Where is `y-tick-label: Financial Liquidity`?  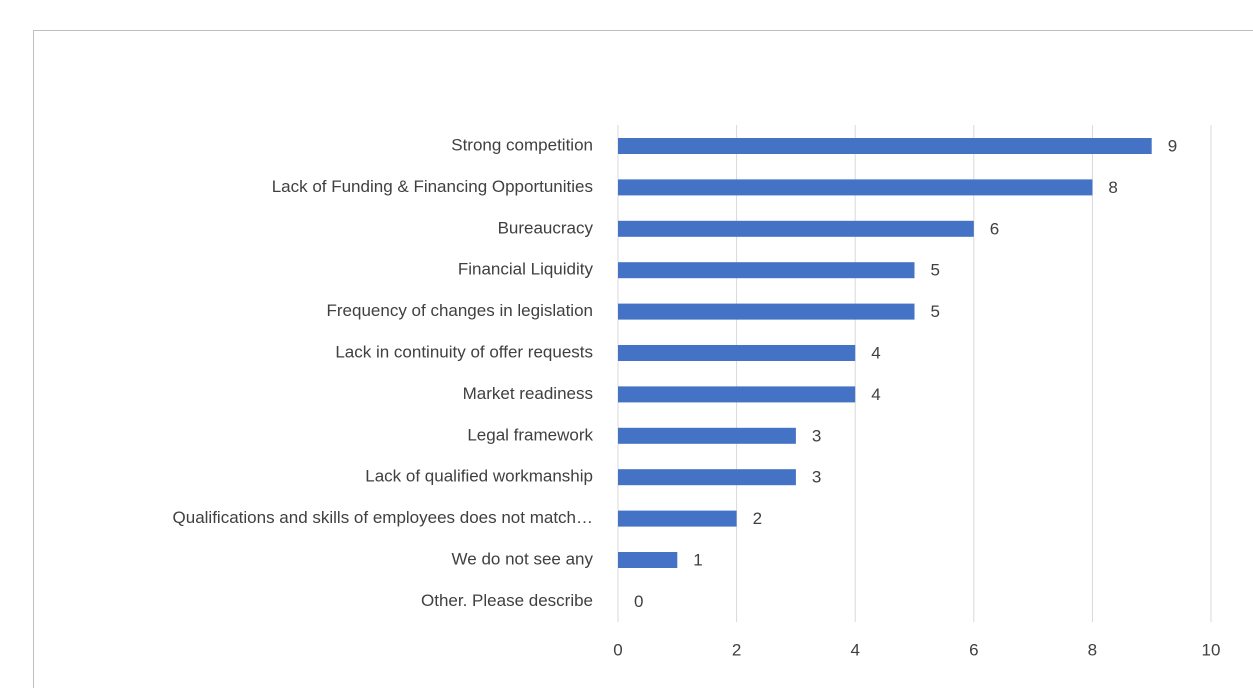 y-tick-label: Financial Liquidity is located at coordinates (526, 269).